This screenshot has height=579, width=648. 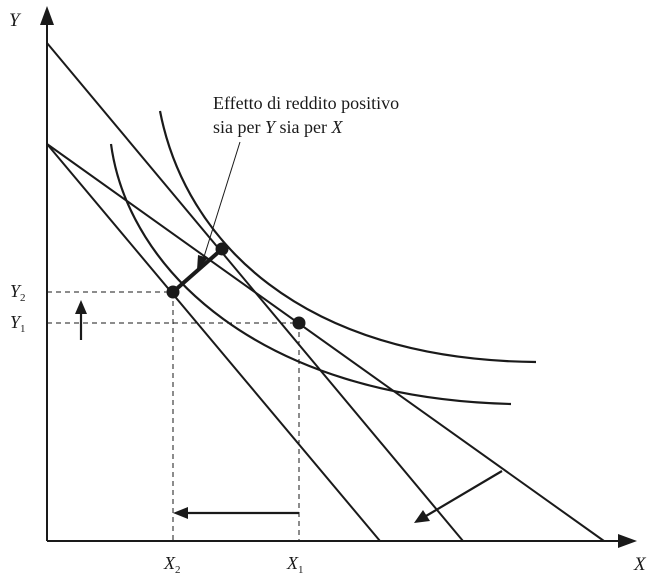 What do you see at coordinates (23, 329) in the screenshot?
I see `tick-y1-sub: 1` at bounding box center [23, 329].